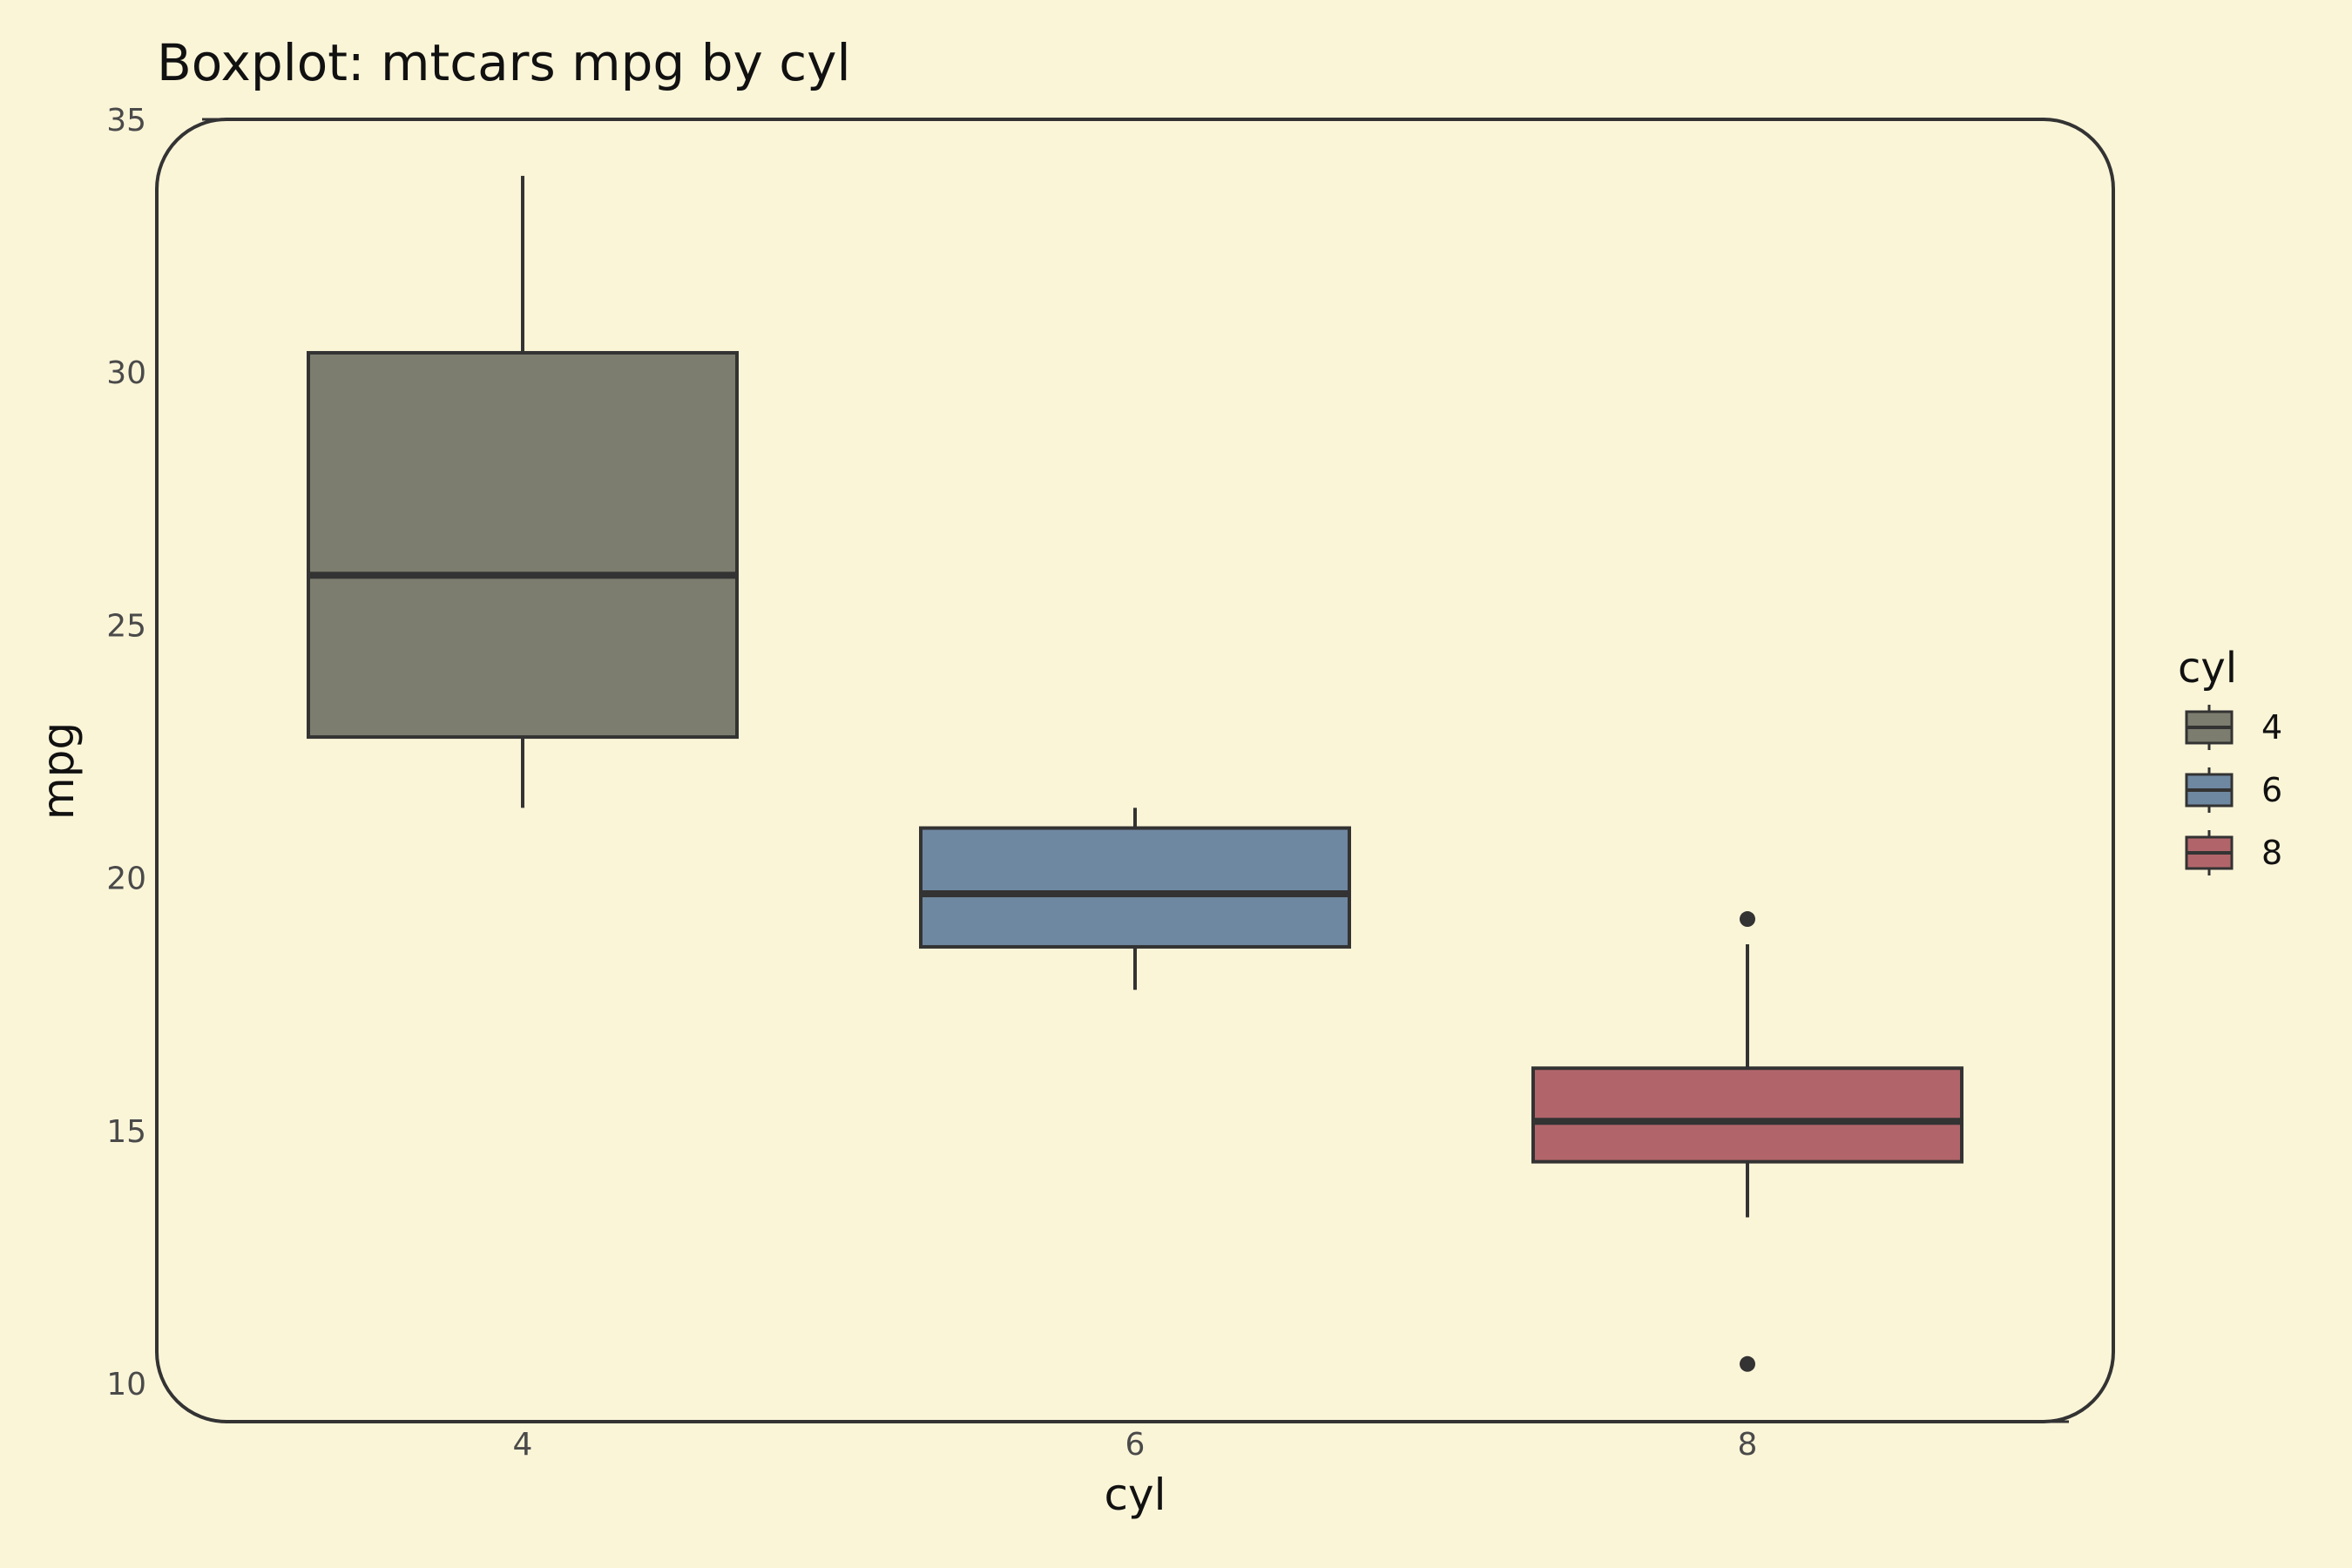  Describe the element at coordinates (523, 1445) in the screenshot. I see `x-tick-label: 4` at that location.